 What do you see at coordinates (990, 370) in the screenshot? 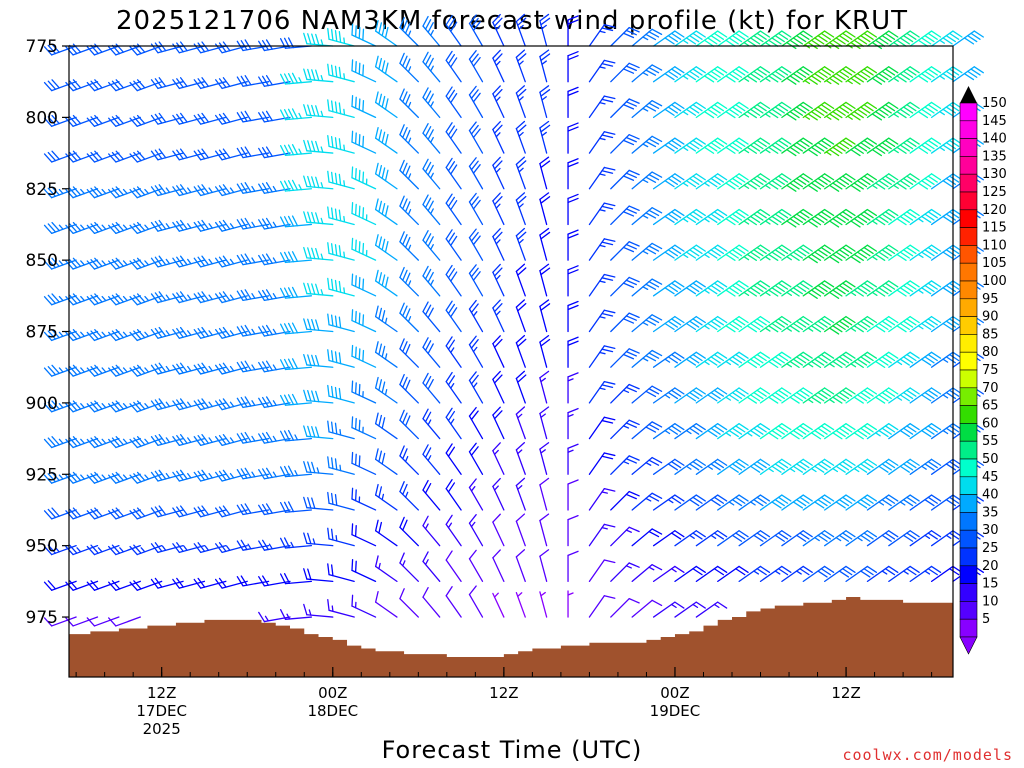
I see `colorbar-label: 75` at bounding box center [990, 370].